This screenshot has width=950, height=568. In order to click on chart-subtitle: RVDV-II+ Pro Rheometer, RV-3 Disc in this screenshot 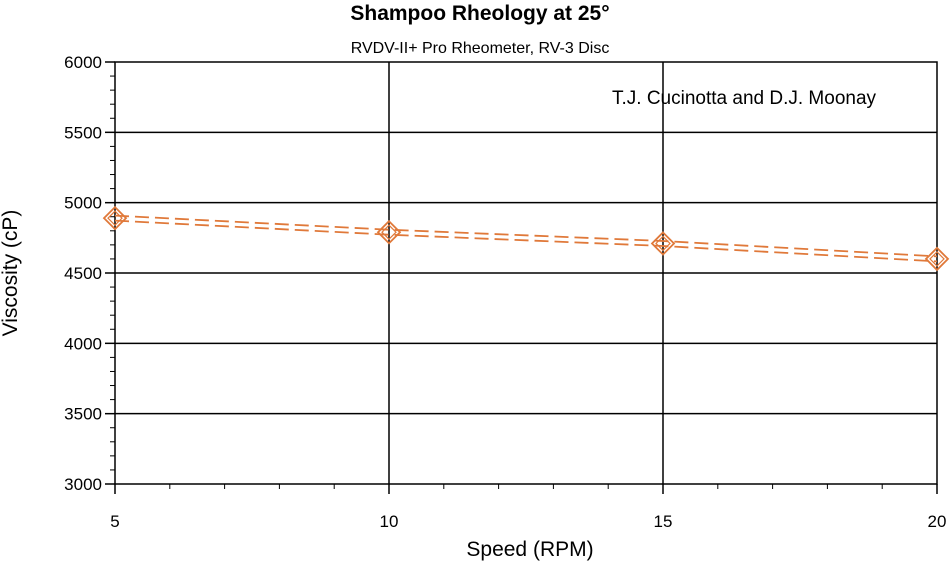, I will do `click(480, 48)`.